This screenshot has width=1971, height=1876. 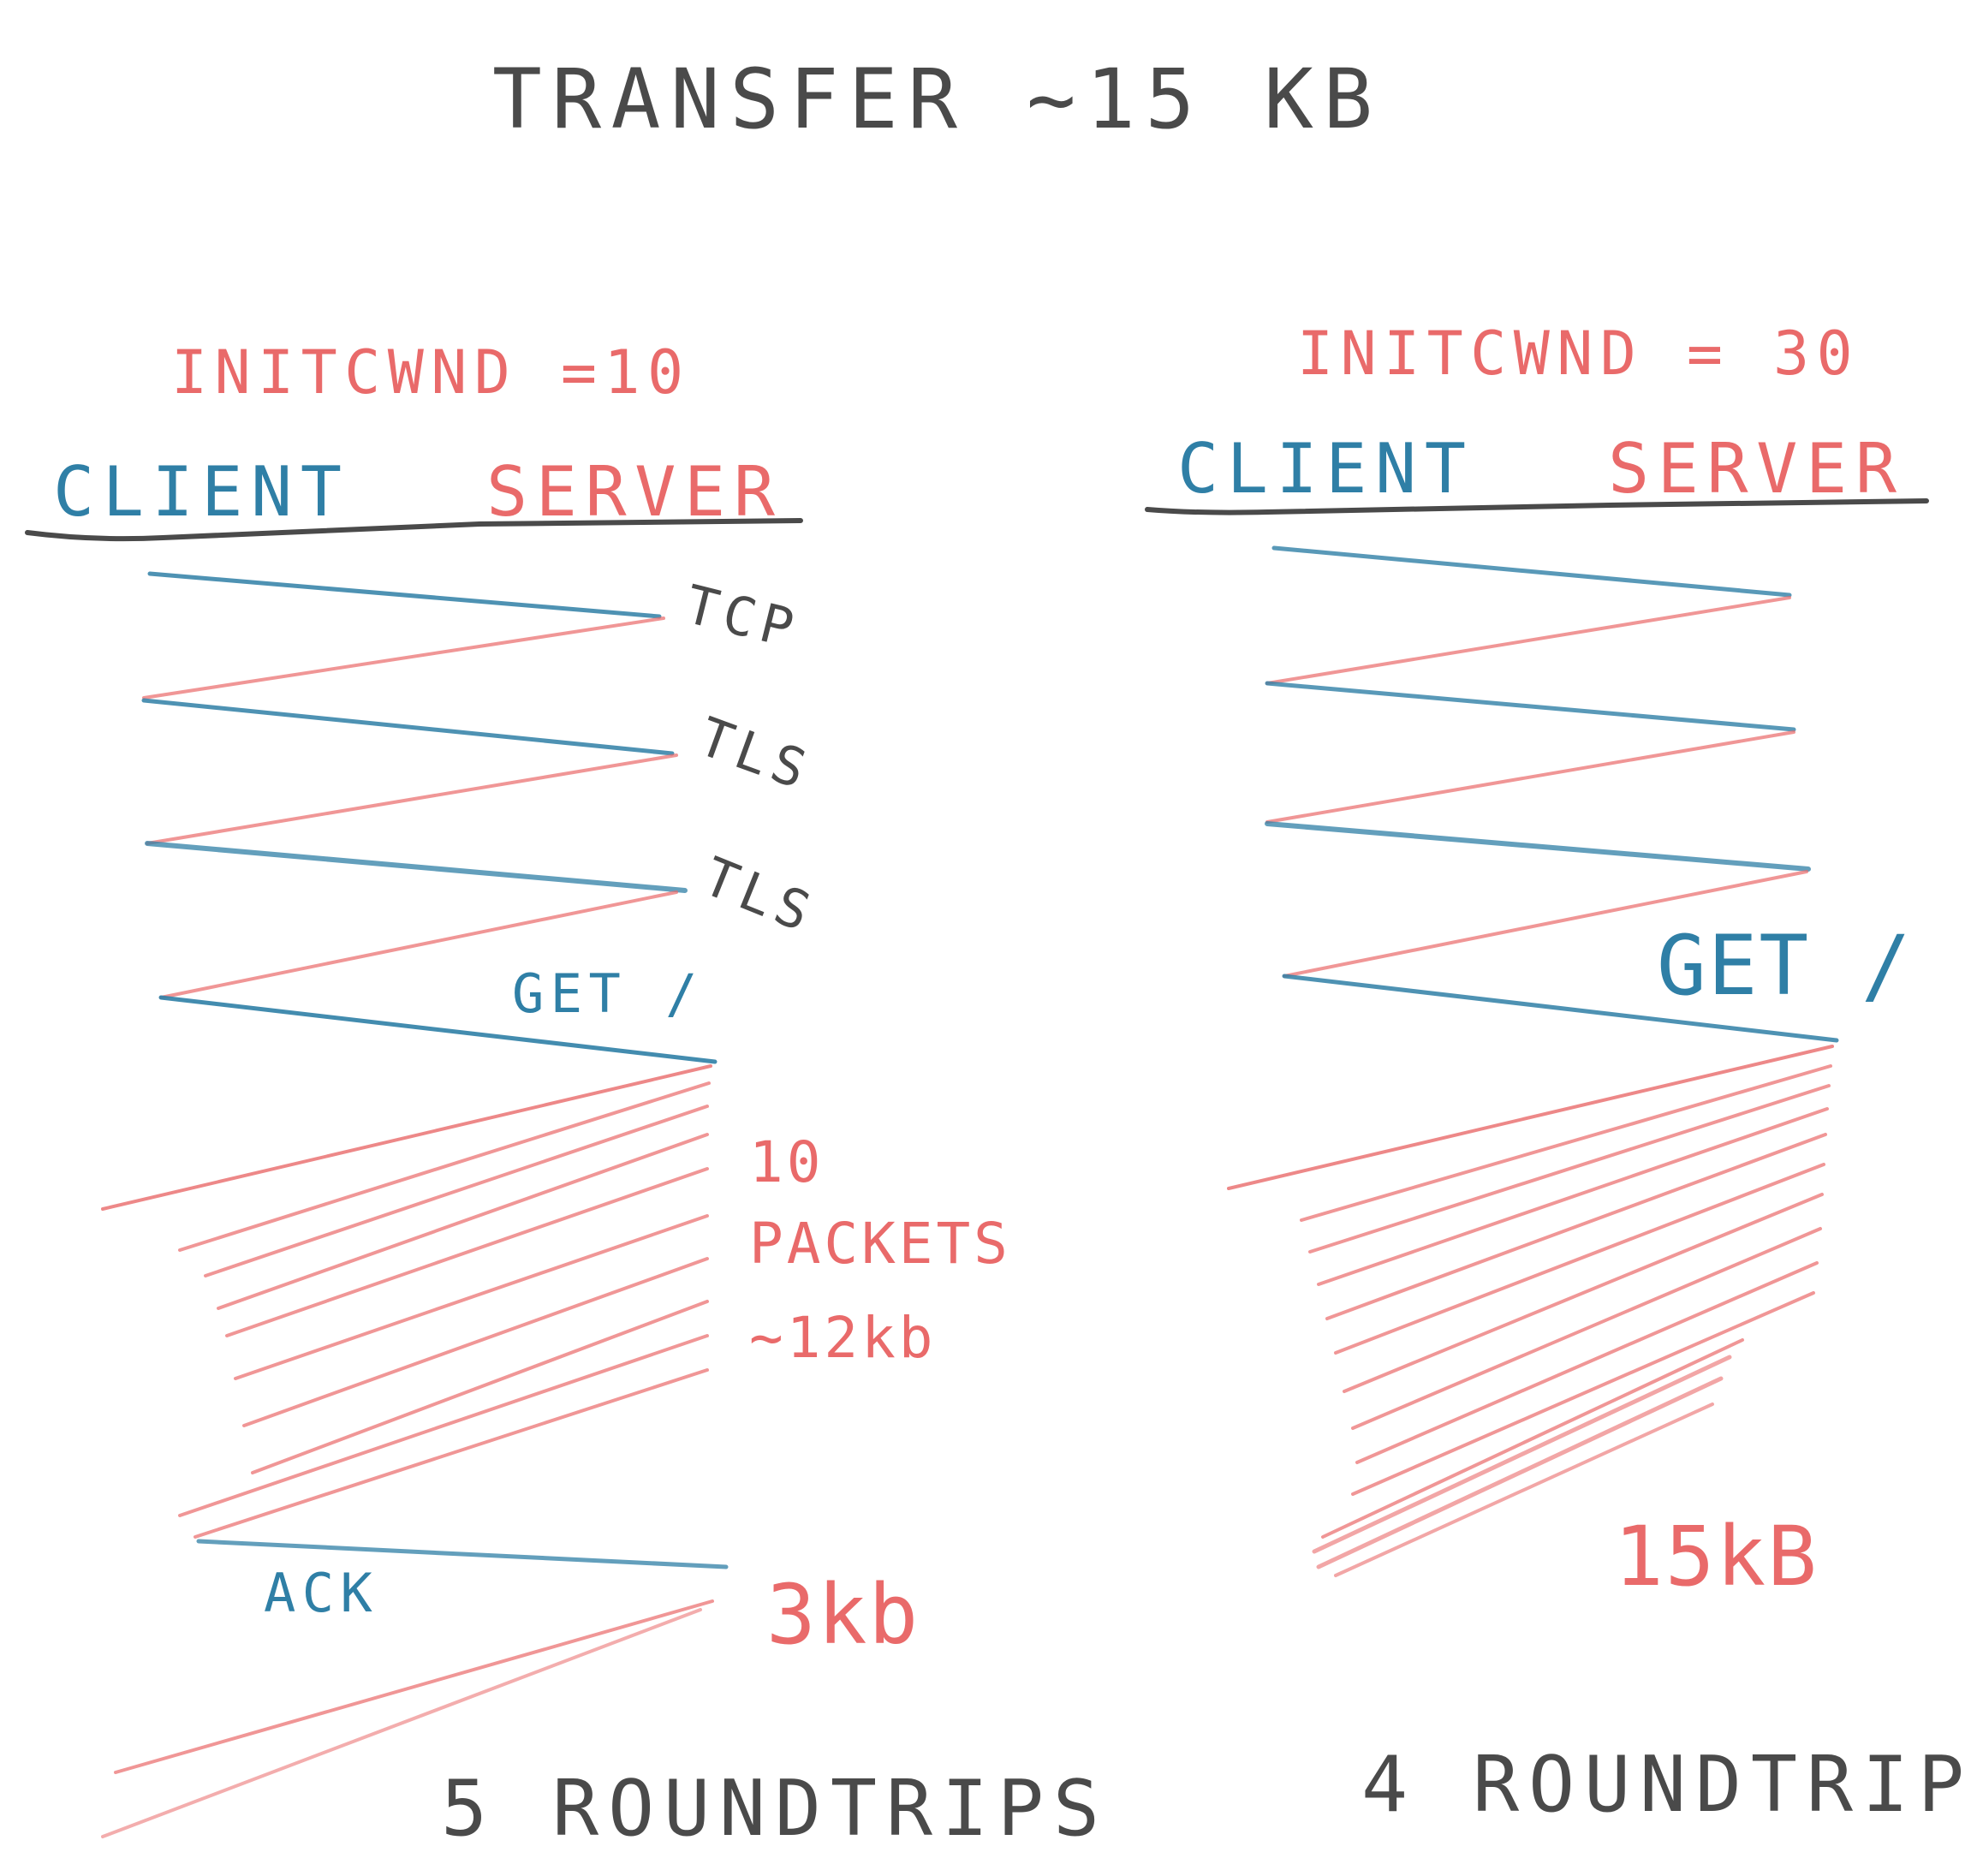 What do you see at coordinates (608, 994) in the screenshot?
I see `left-get-label: GET /` at bounding box center [608, 994].